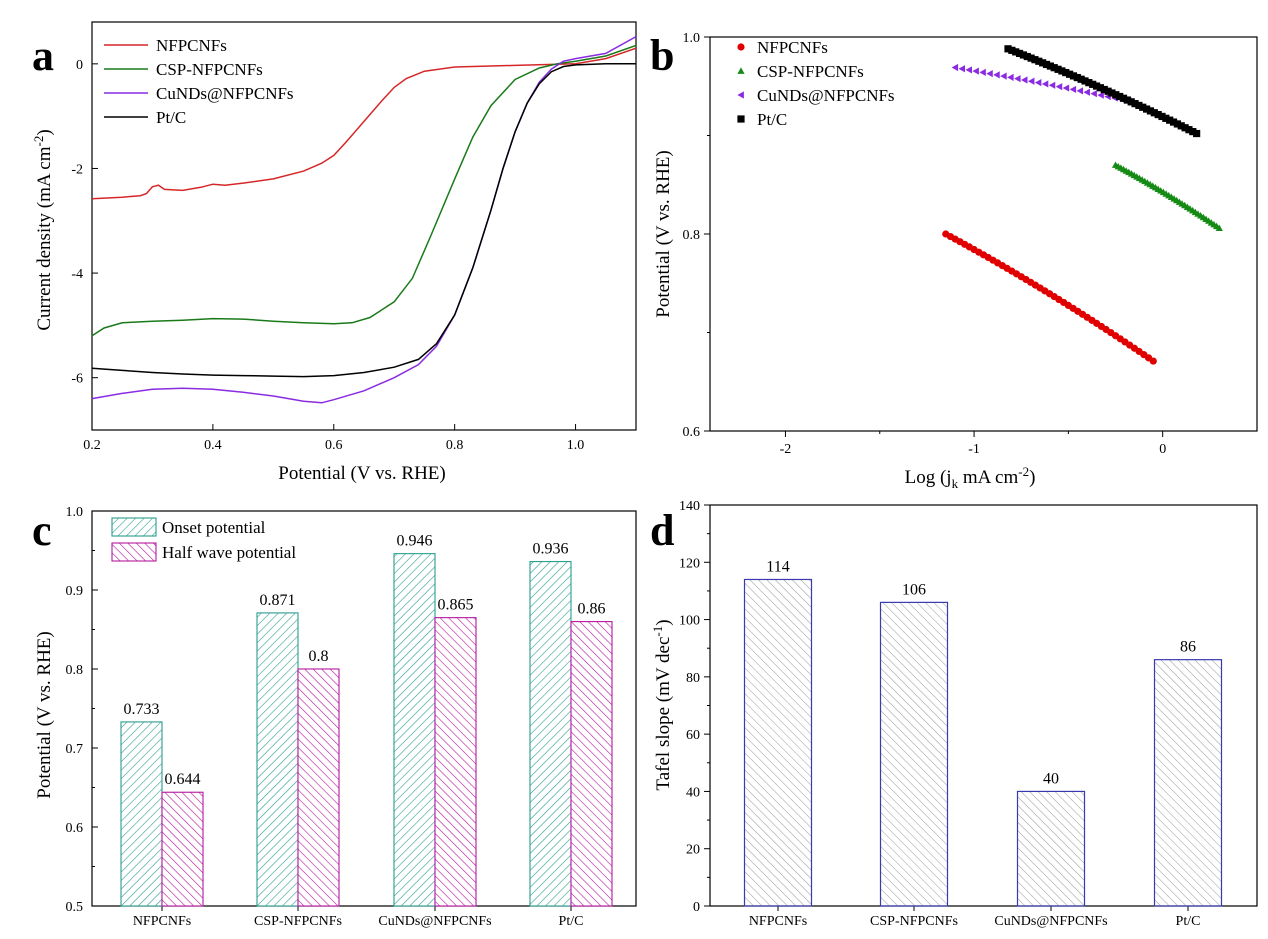  Describe the element at coordinates (77, 169) in the screenshot. I see `panel-a-ytick-label: -2` at that location.